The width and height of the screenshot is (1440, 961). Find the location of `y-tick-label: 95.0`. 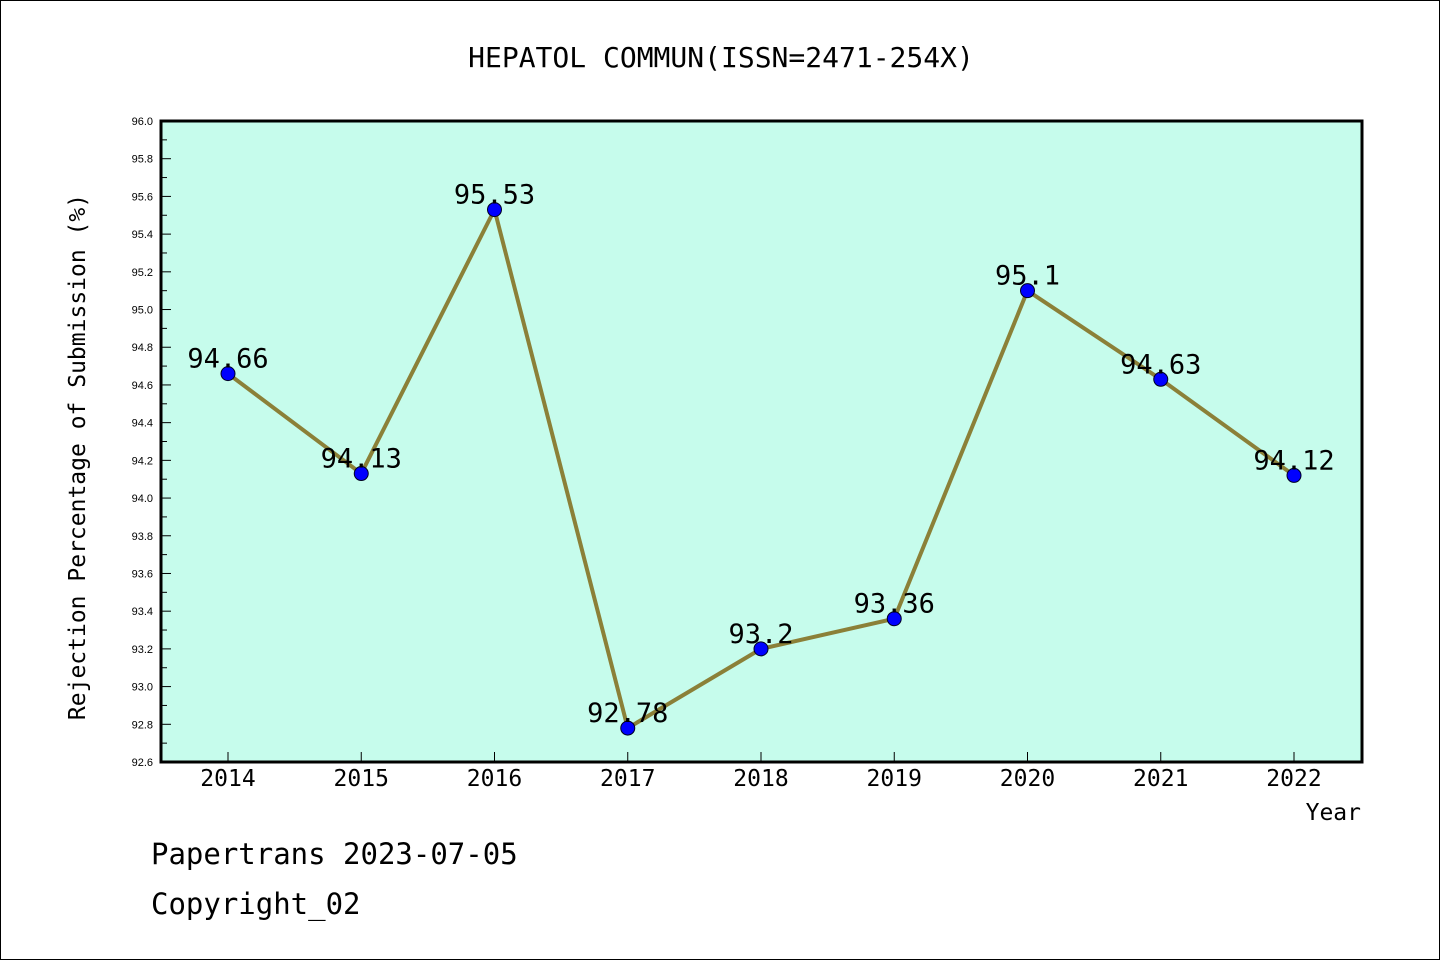

y-tick-label: 95.0 is located at coordinates (142, 311).